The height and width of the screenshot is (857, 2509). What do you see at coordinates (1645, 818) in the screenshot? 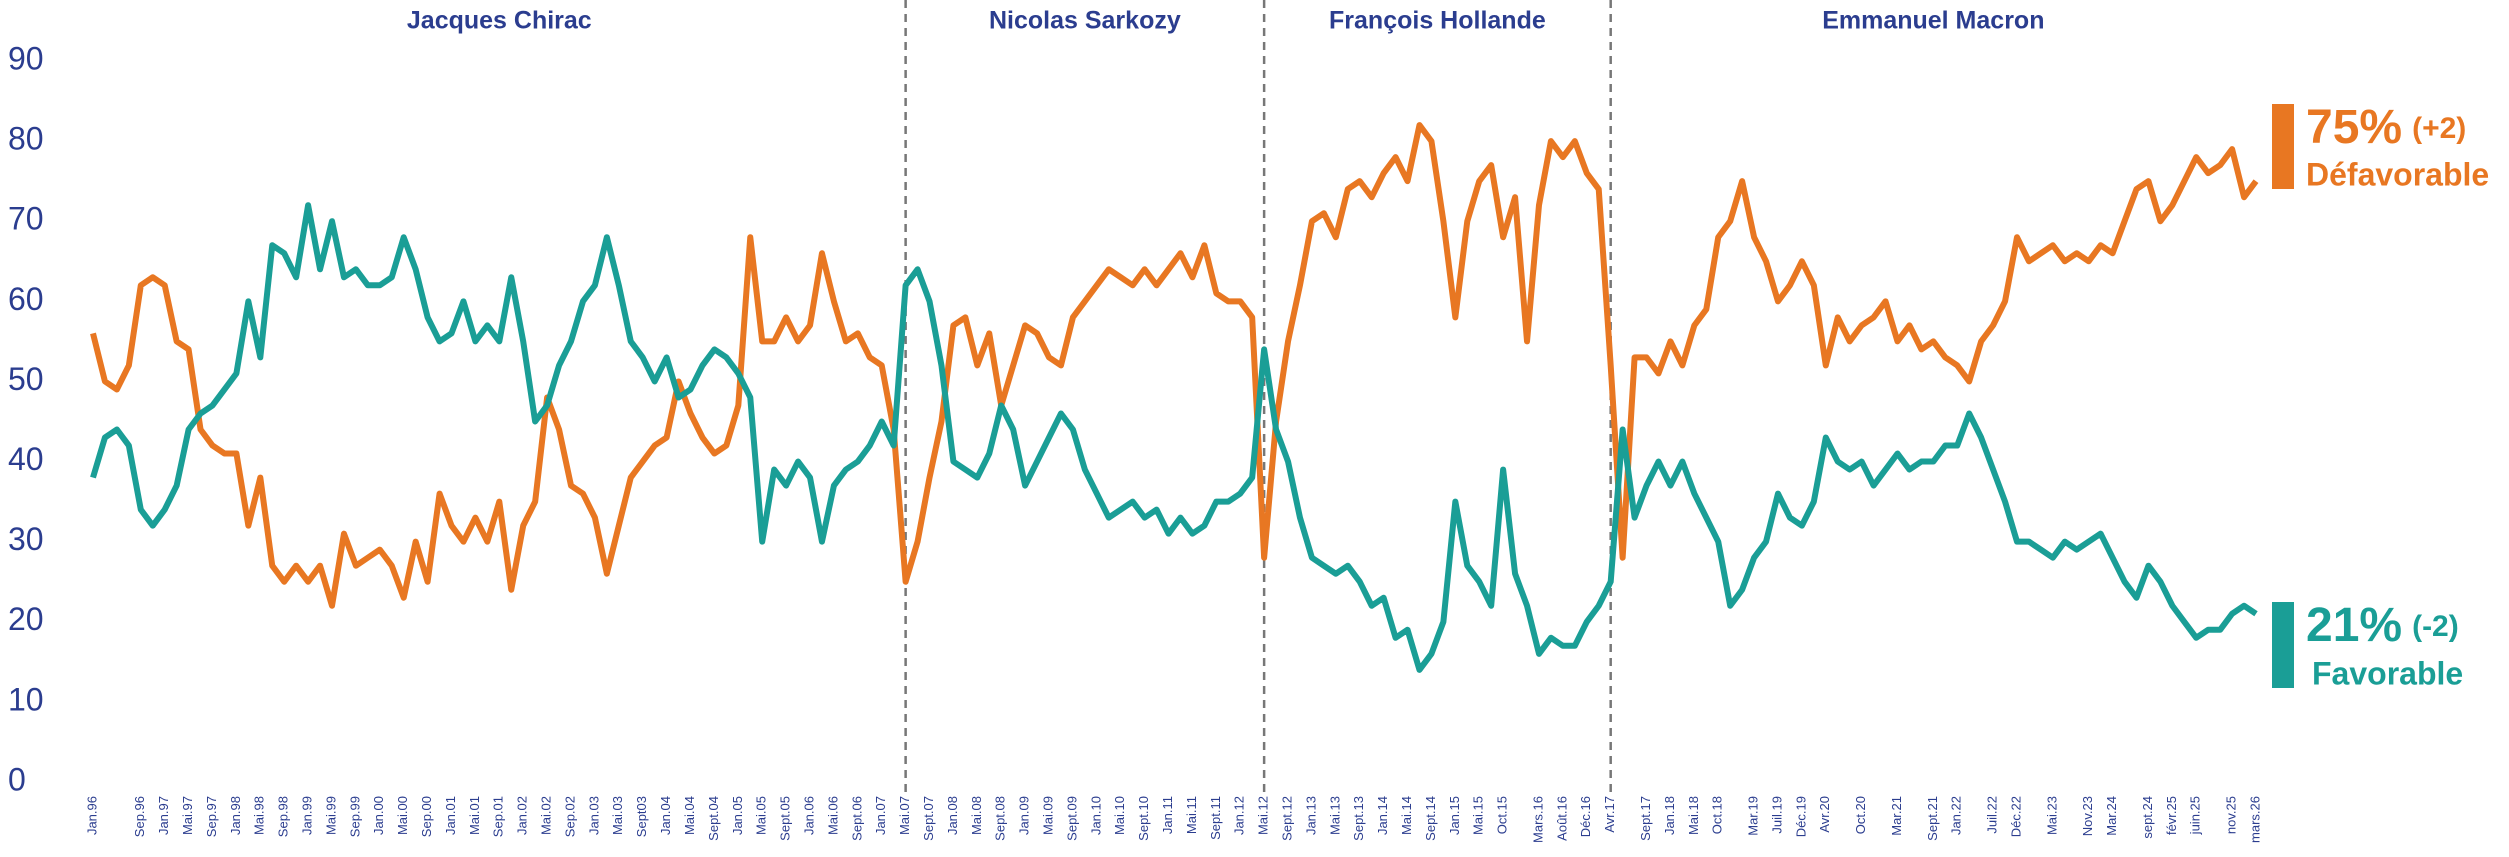
I see `x-tick-label: Sept.17` at bounding box center [1645, 818].